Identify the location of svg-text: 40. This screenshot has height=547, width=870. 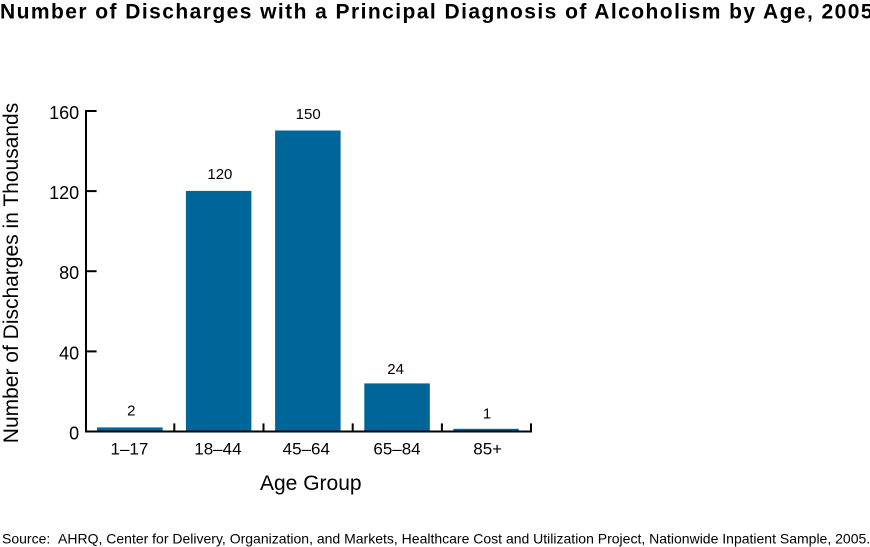
(69, 353).